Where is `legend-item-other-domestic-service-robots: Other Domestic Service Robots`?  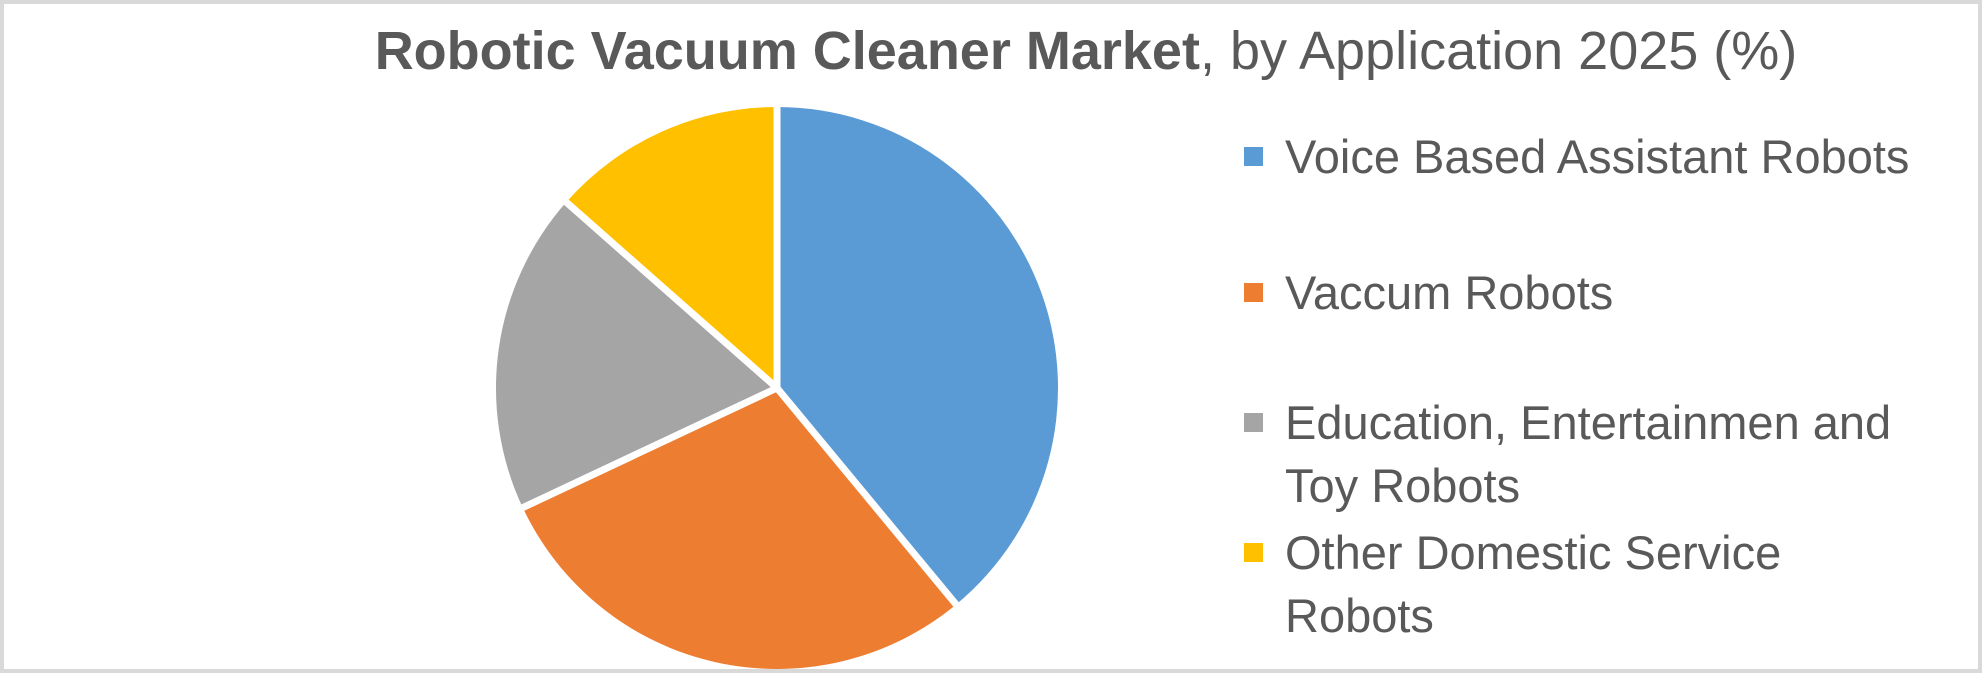 legend-item-other-domestic-service-robots: Other Domestic Service Robots is located at coordinates (1512, 584).